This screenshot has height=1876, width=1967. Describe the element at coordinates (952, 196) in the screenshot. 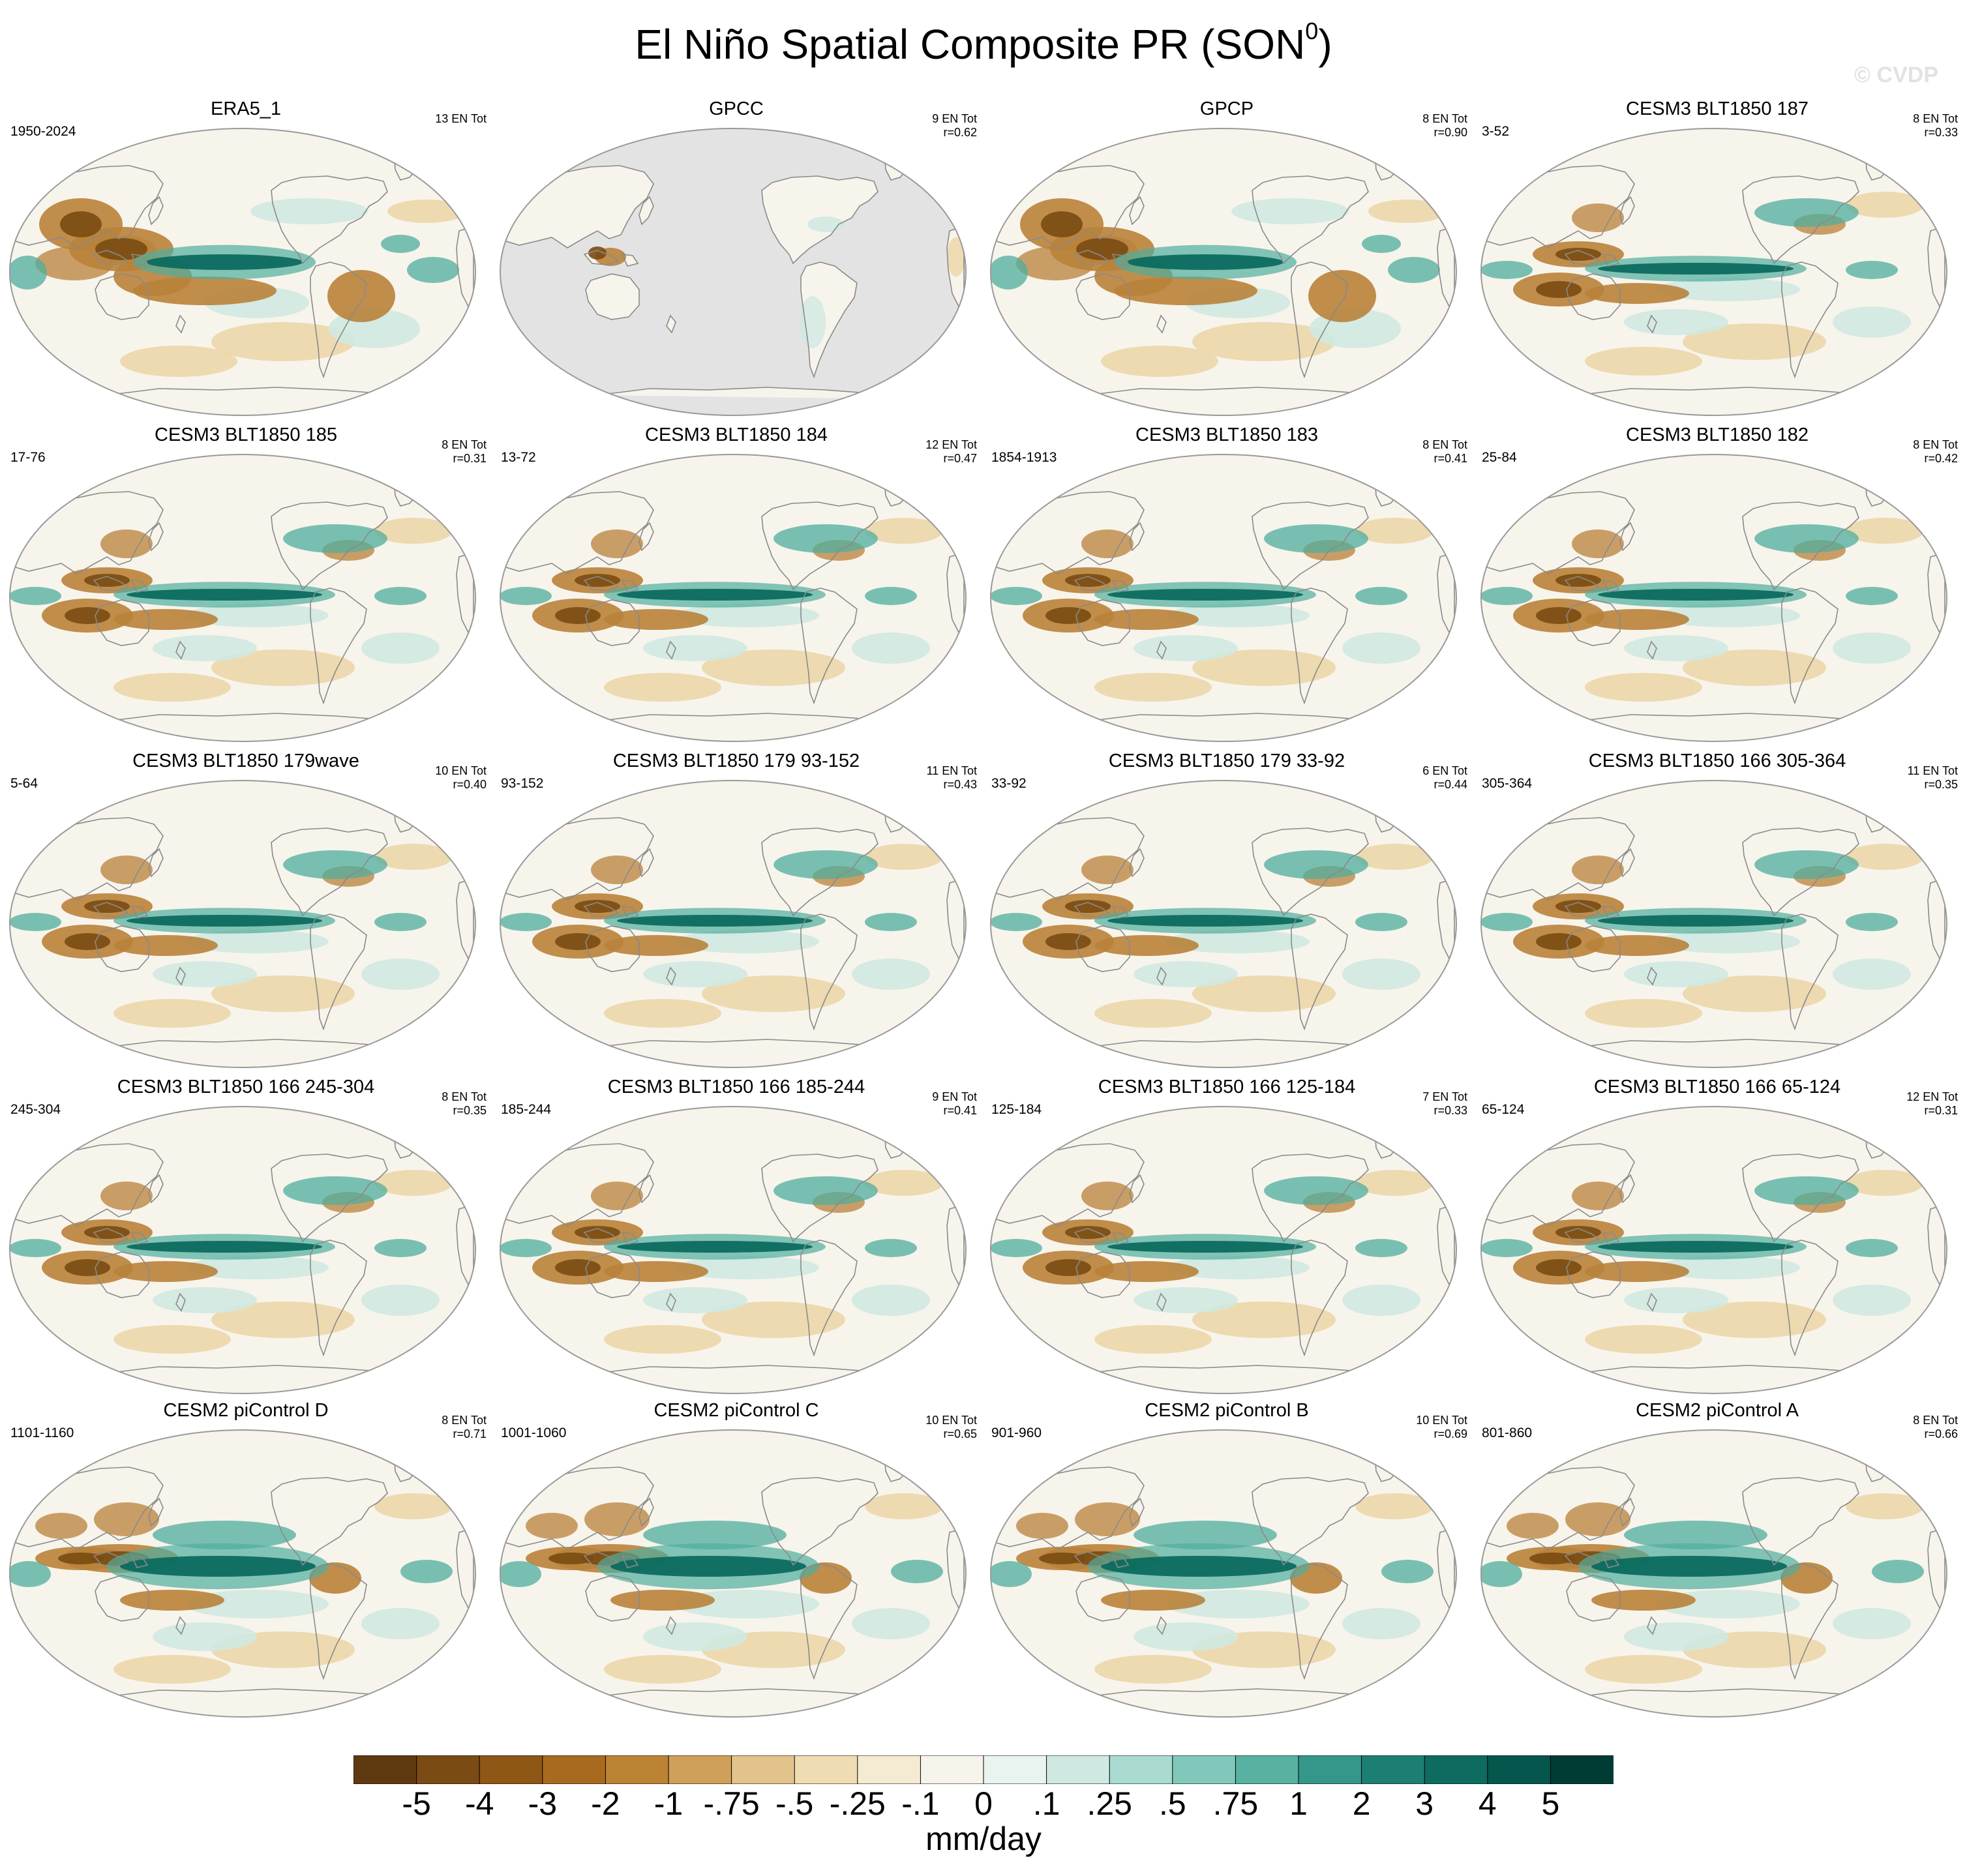

I see `land-area` at that location.